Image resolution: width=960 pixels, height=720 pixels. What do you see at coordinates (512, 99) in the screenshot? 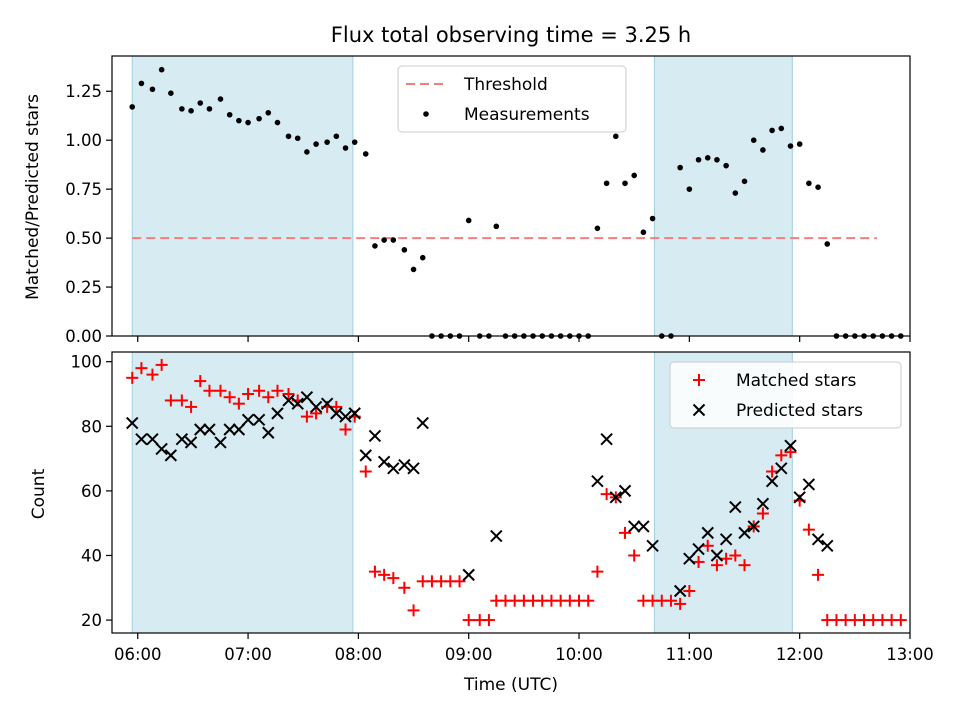
I see `top-legend-box` at bounding box center [512, 99].